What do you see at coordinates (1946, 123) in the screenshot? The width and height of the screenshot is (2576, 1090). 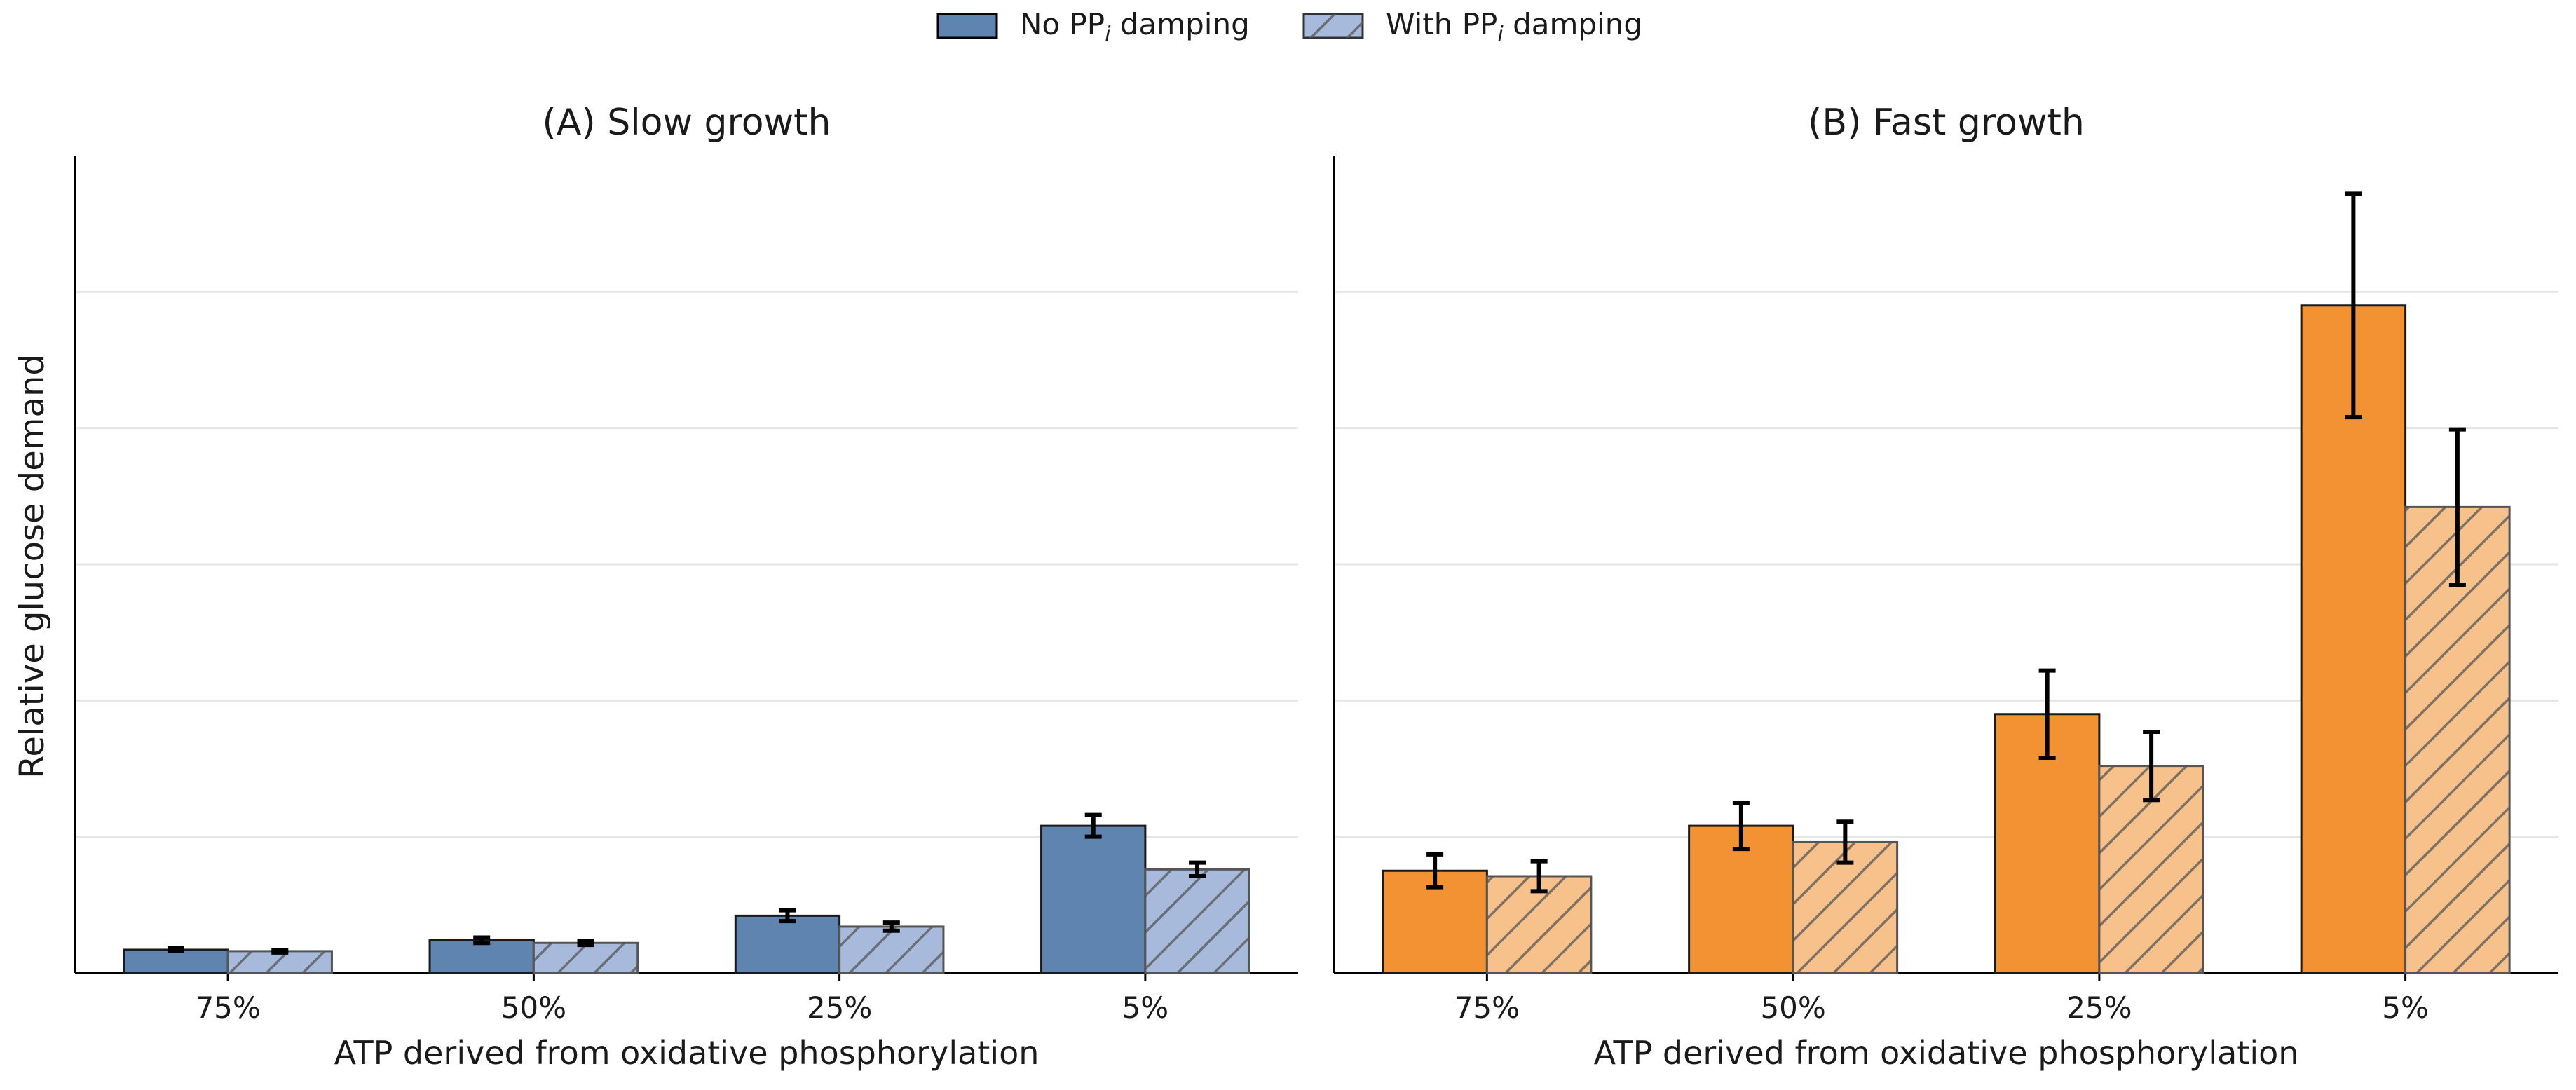 I see `panel-title: (B) Fast growth` at bounding box center [1946, 123].